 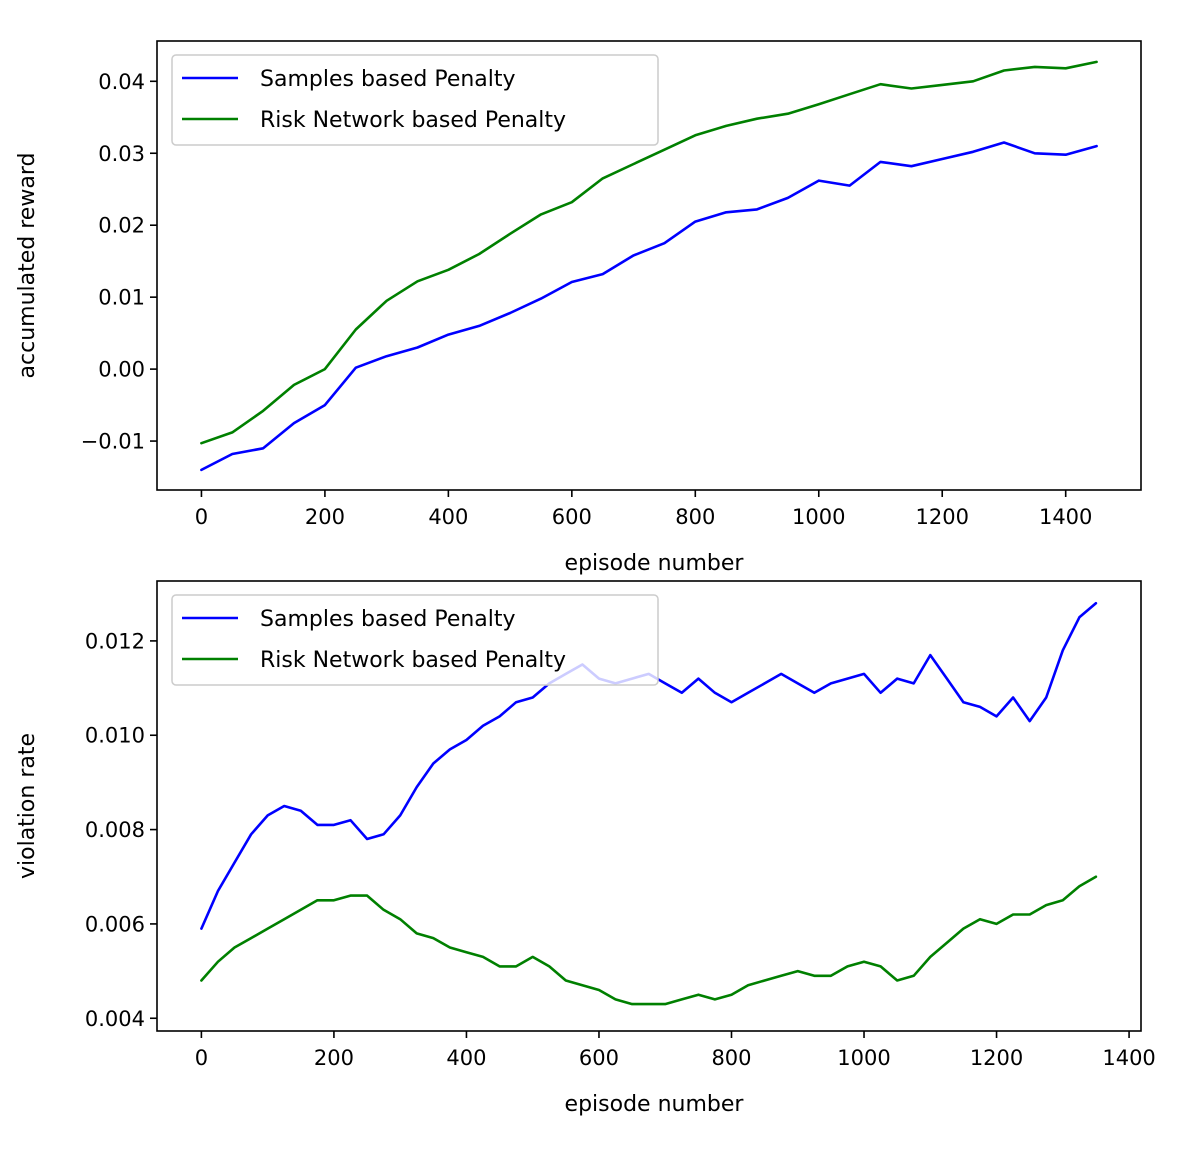 I want to click on y-tick-label: 0.02, so click(x=121, y=226).